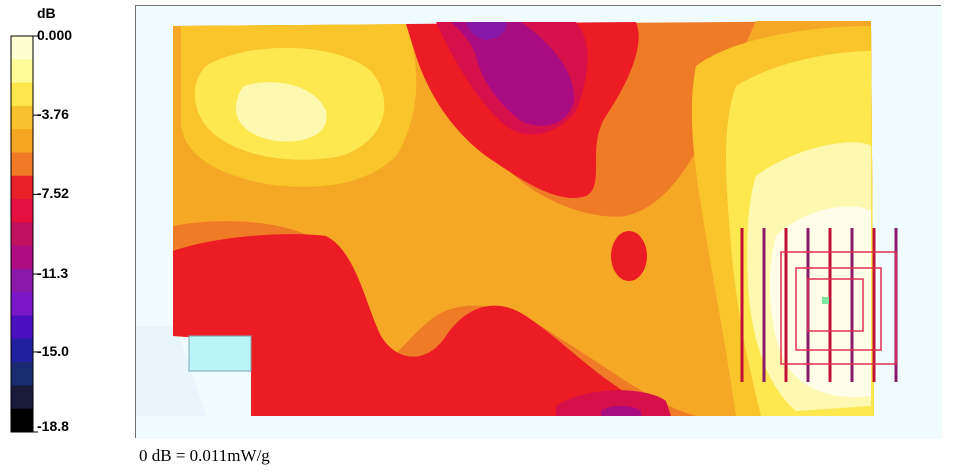 The height and width of the screenshot is (473, 955). What do you see at coordinates (65, 220) in the screenshot?
I see `colorbar-legend: dB 0.000 -3.76 -7.52 -11.3 -15.0 -18.8` at bounding box center [65, 220].